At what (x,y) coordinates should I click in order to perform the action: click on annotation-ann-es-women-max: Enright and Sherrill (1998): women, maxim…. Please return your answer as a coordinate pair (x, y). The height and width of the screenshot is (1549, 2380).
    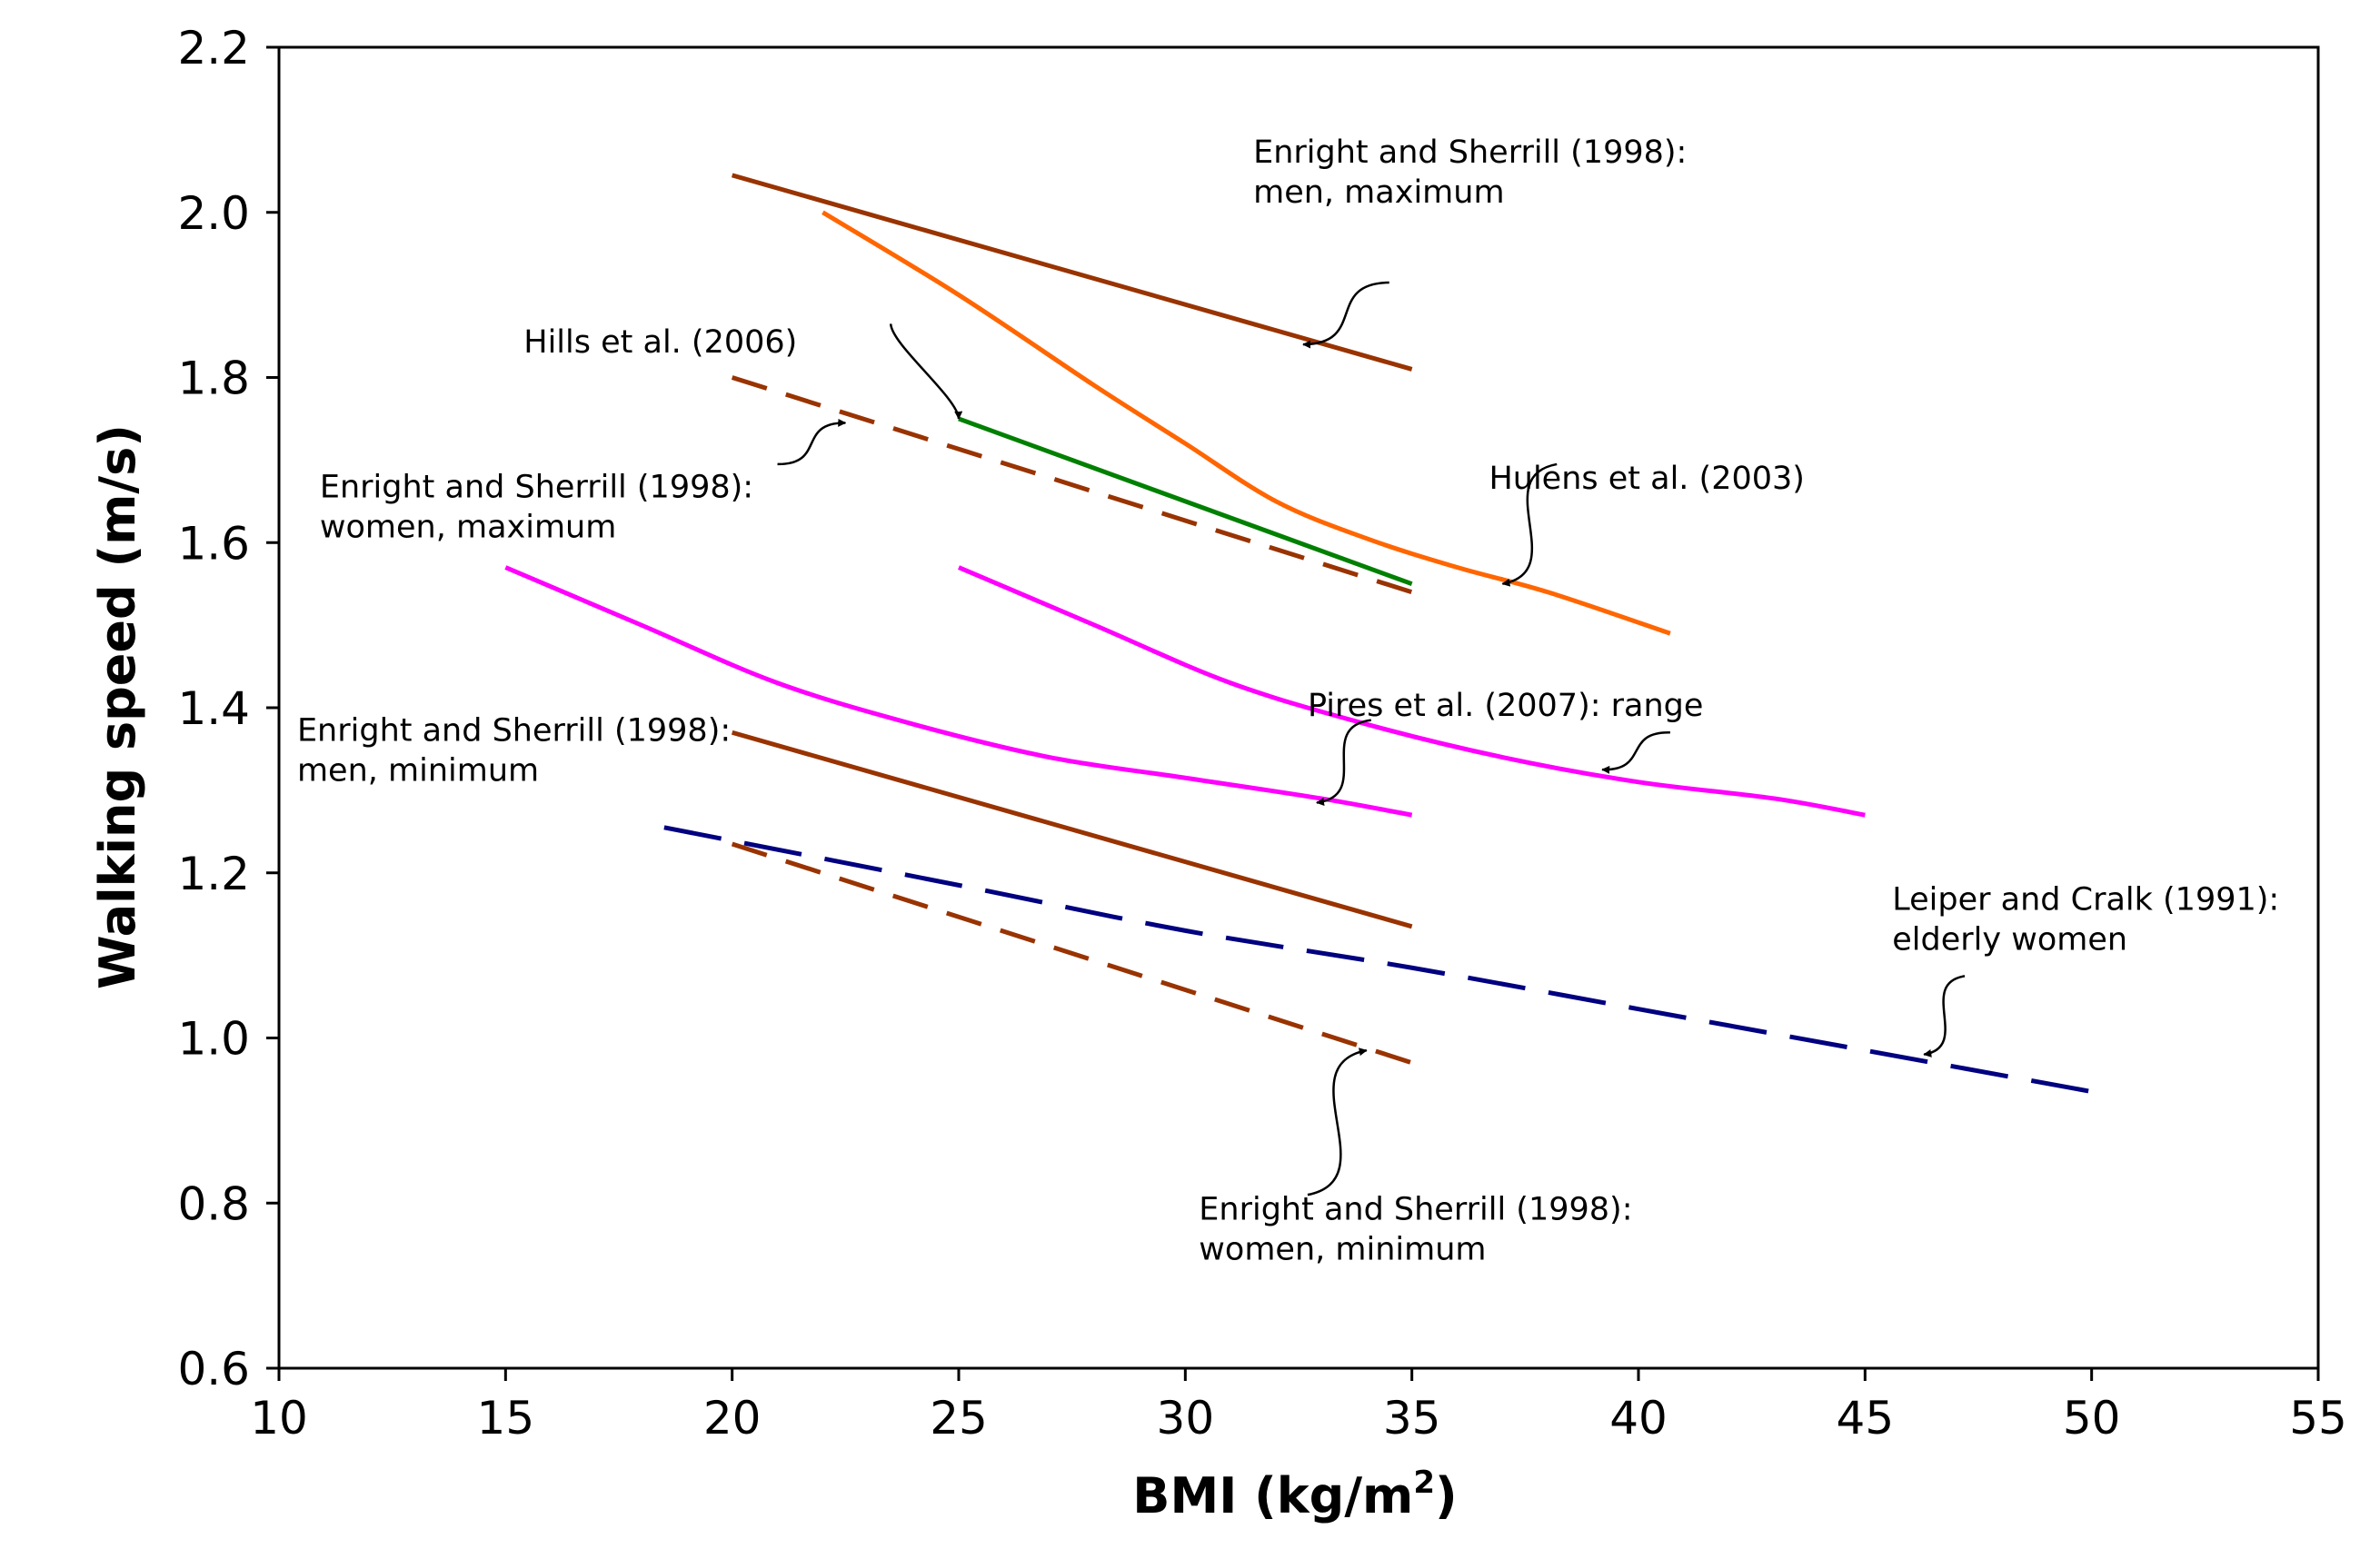
    Looking at the image, I should click on (536, 507).